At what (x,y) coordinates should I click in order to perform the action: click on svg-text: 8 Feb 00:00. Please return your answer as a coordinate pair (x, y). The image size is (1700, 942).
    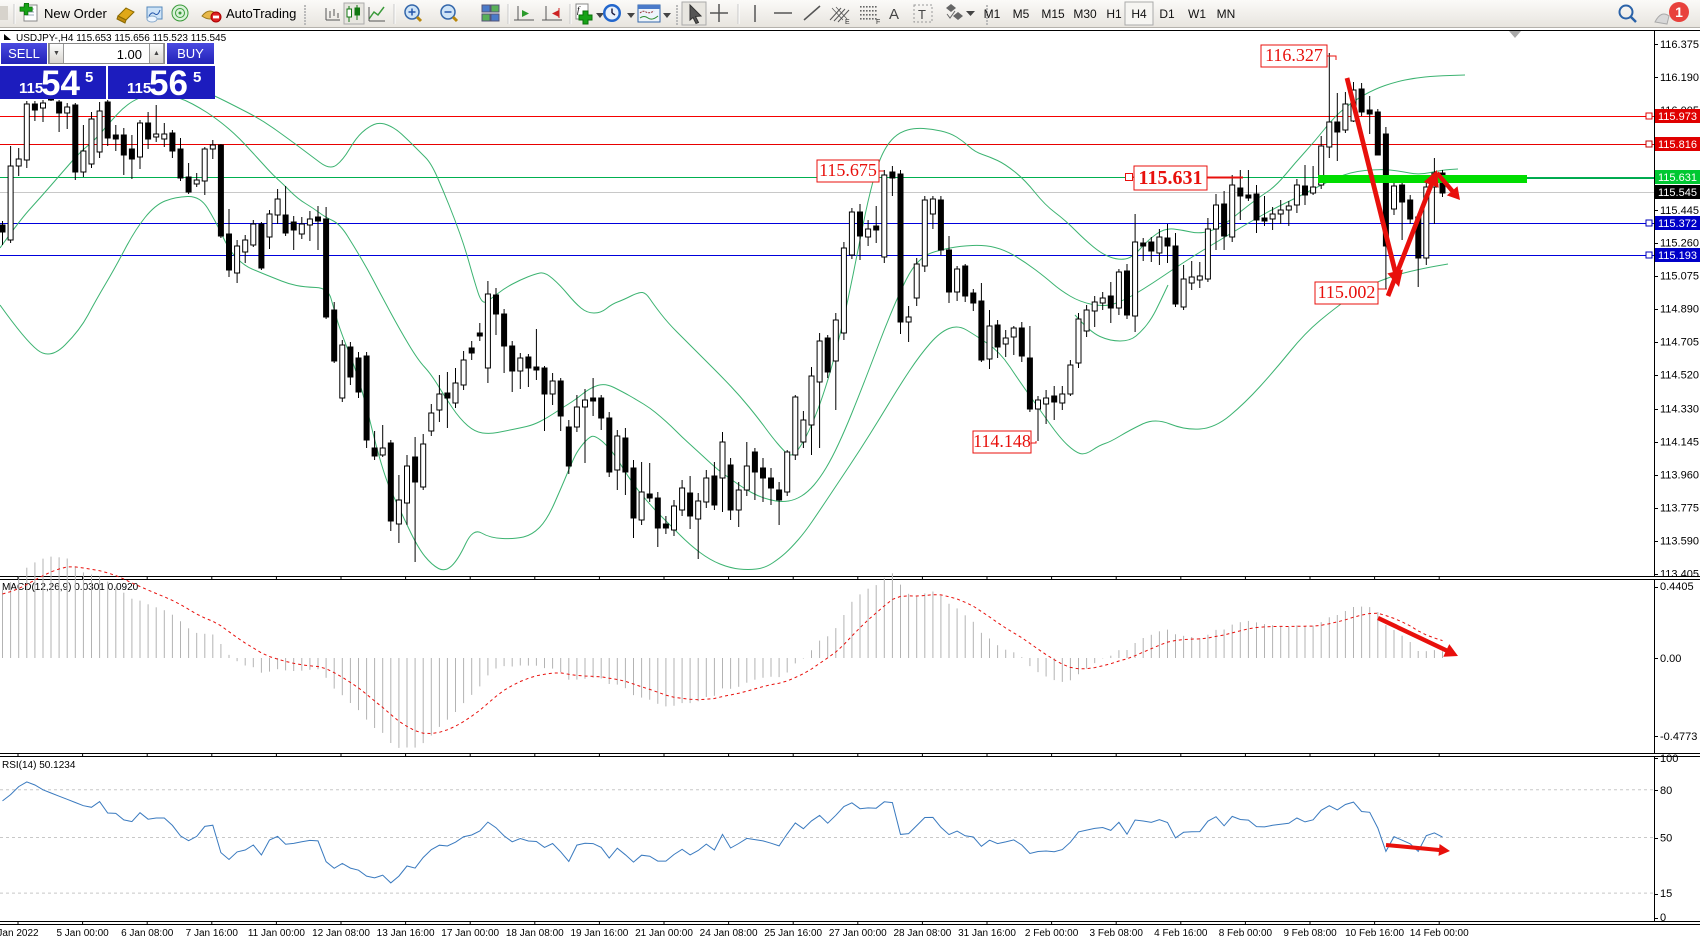
    Looking at the image, I should click on (1246, 933).